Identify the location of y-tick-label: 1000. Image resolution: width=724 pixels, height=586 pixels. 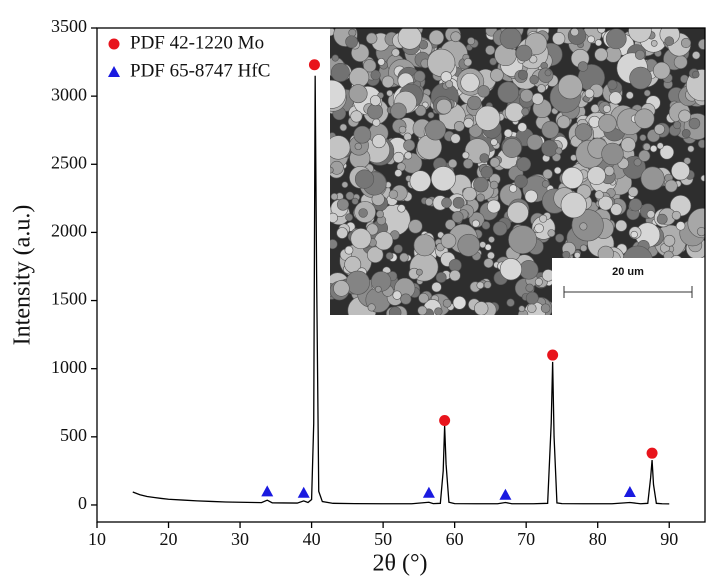
(69, 367).